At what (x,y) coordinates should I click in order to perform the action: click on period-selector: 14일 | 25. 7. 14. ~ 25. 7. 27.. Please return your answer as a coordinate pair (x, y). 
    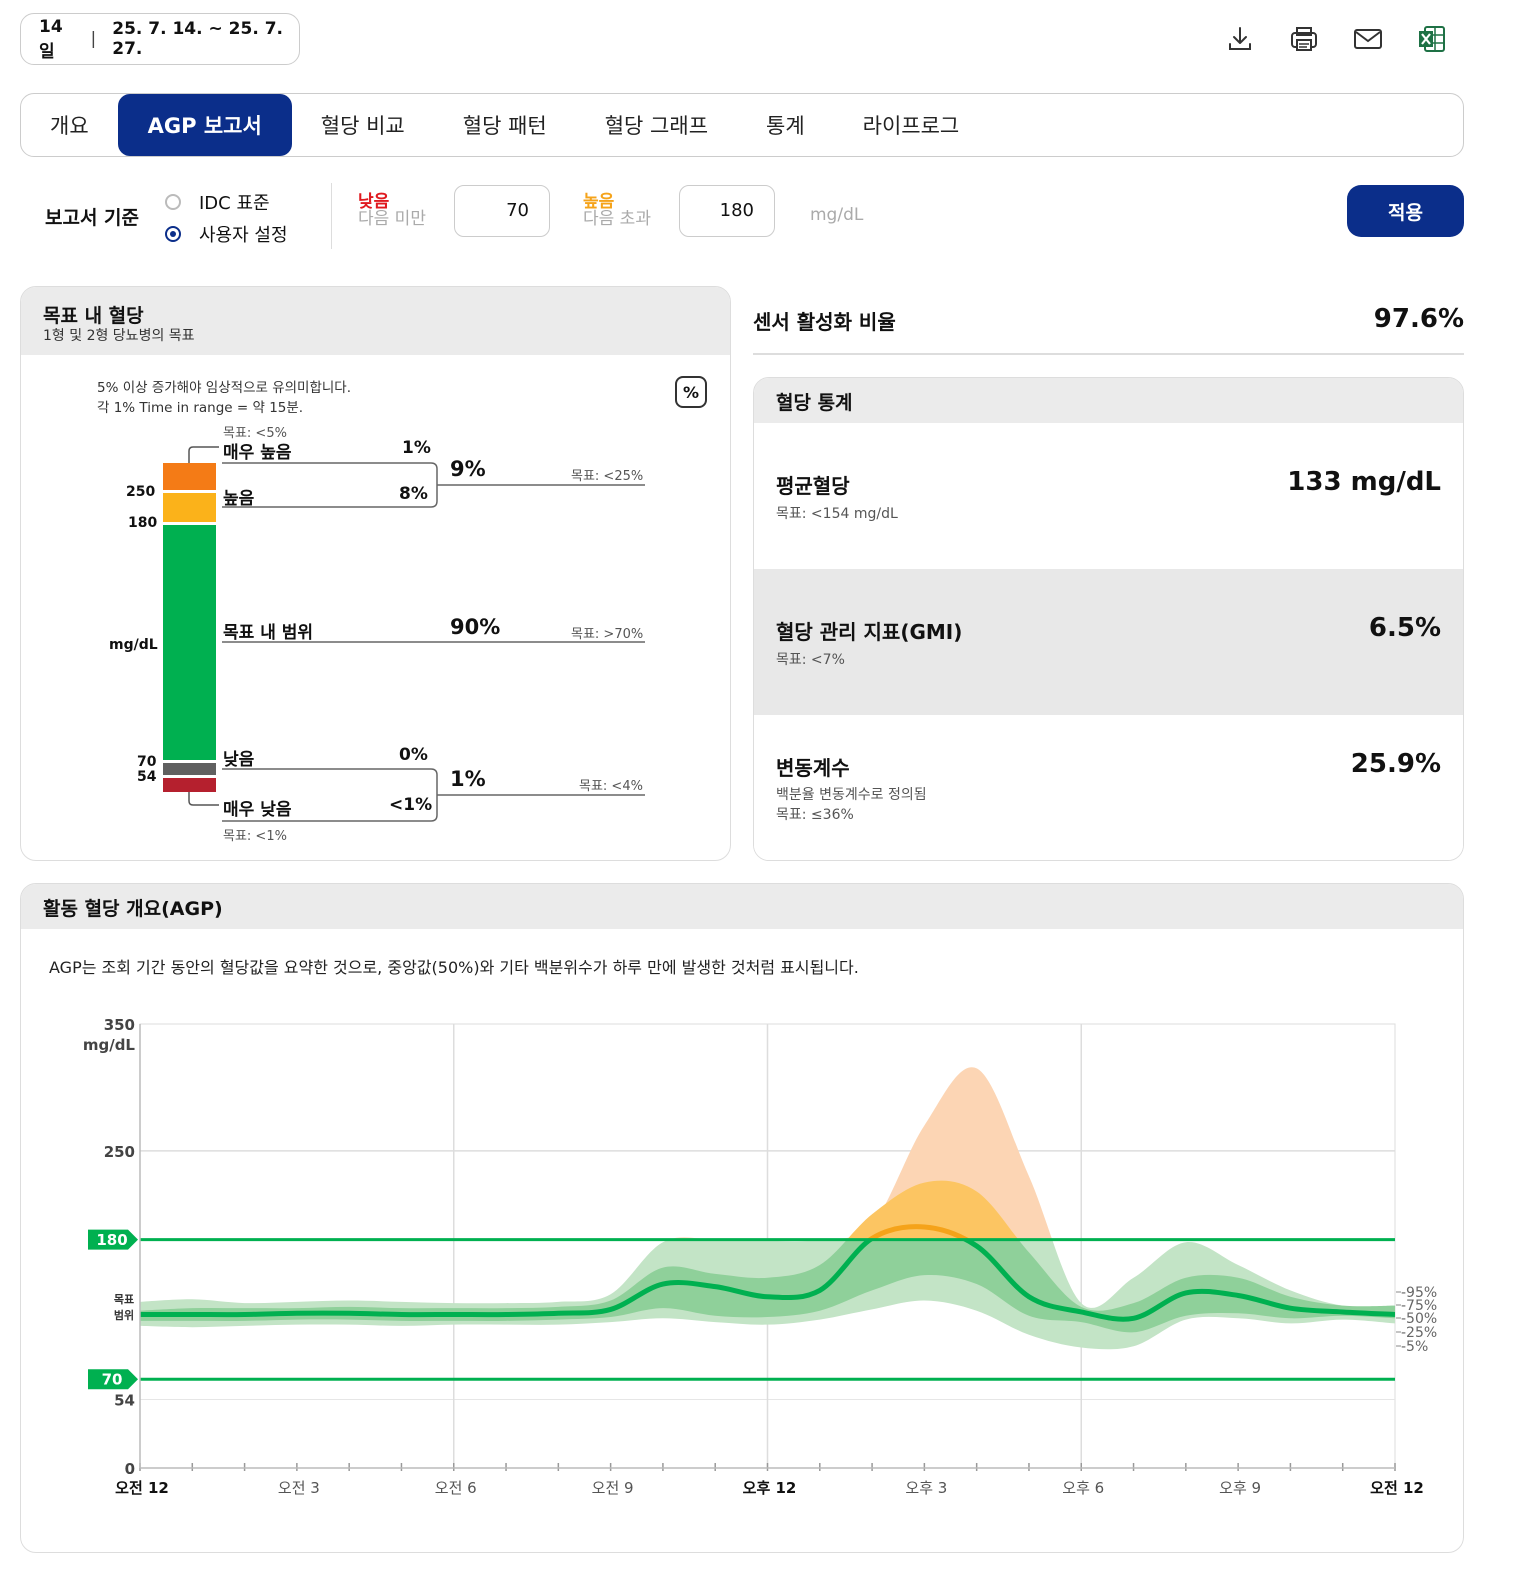
    Looking at the image, I should click on (160, 39).